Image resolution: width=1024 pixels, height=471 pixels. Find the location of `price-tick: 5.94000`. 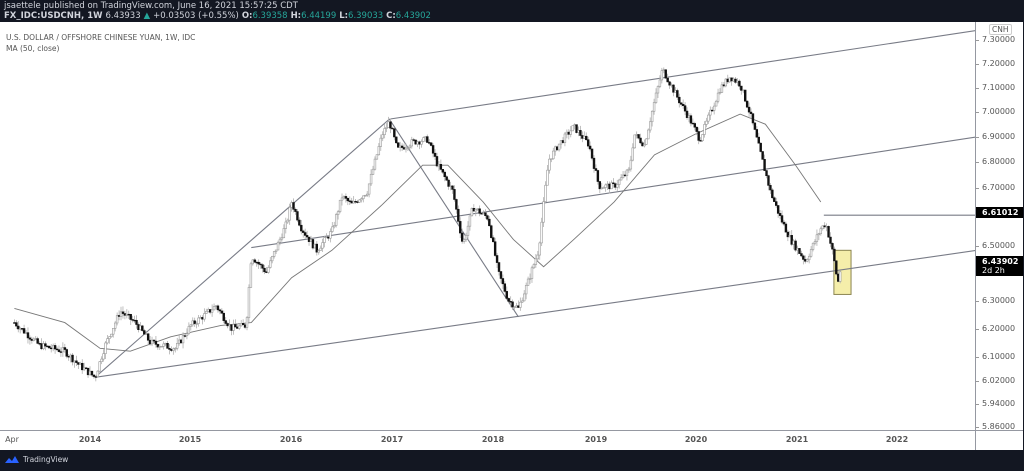

price-tick: 5.94000 is located at coordinates (995, 403).